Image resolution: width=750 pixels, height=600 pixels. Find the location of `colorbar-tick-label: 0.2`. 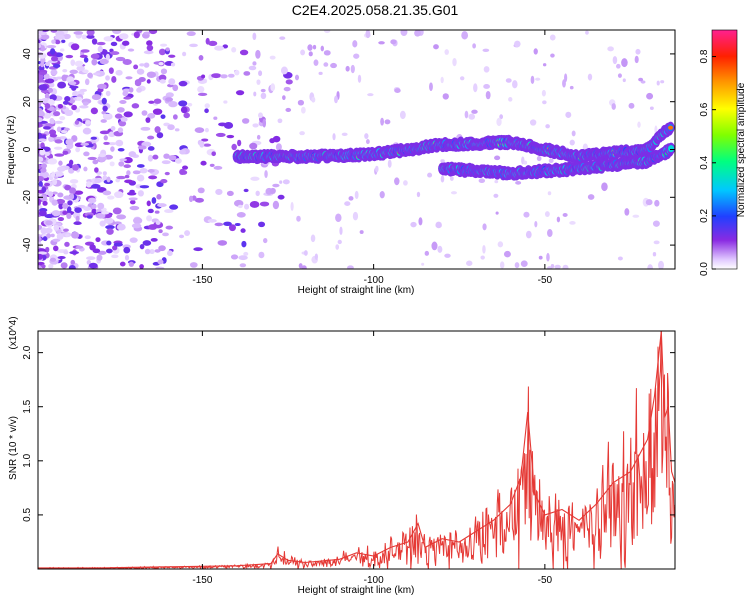

colorbar-tick-label: 0.2 is located at coordinates (704, 216).